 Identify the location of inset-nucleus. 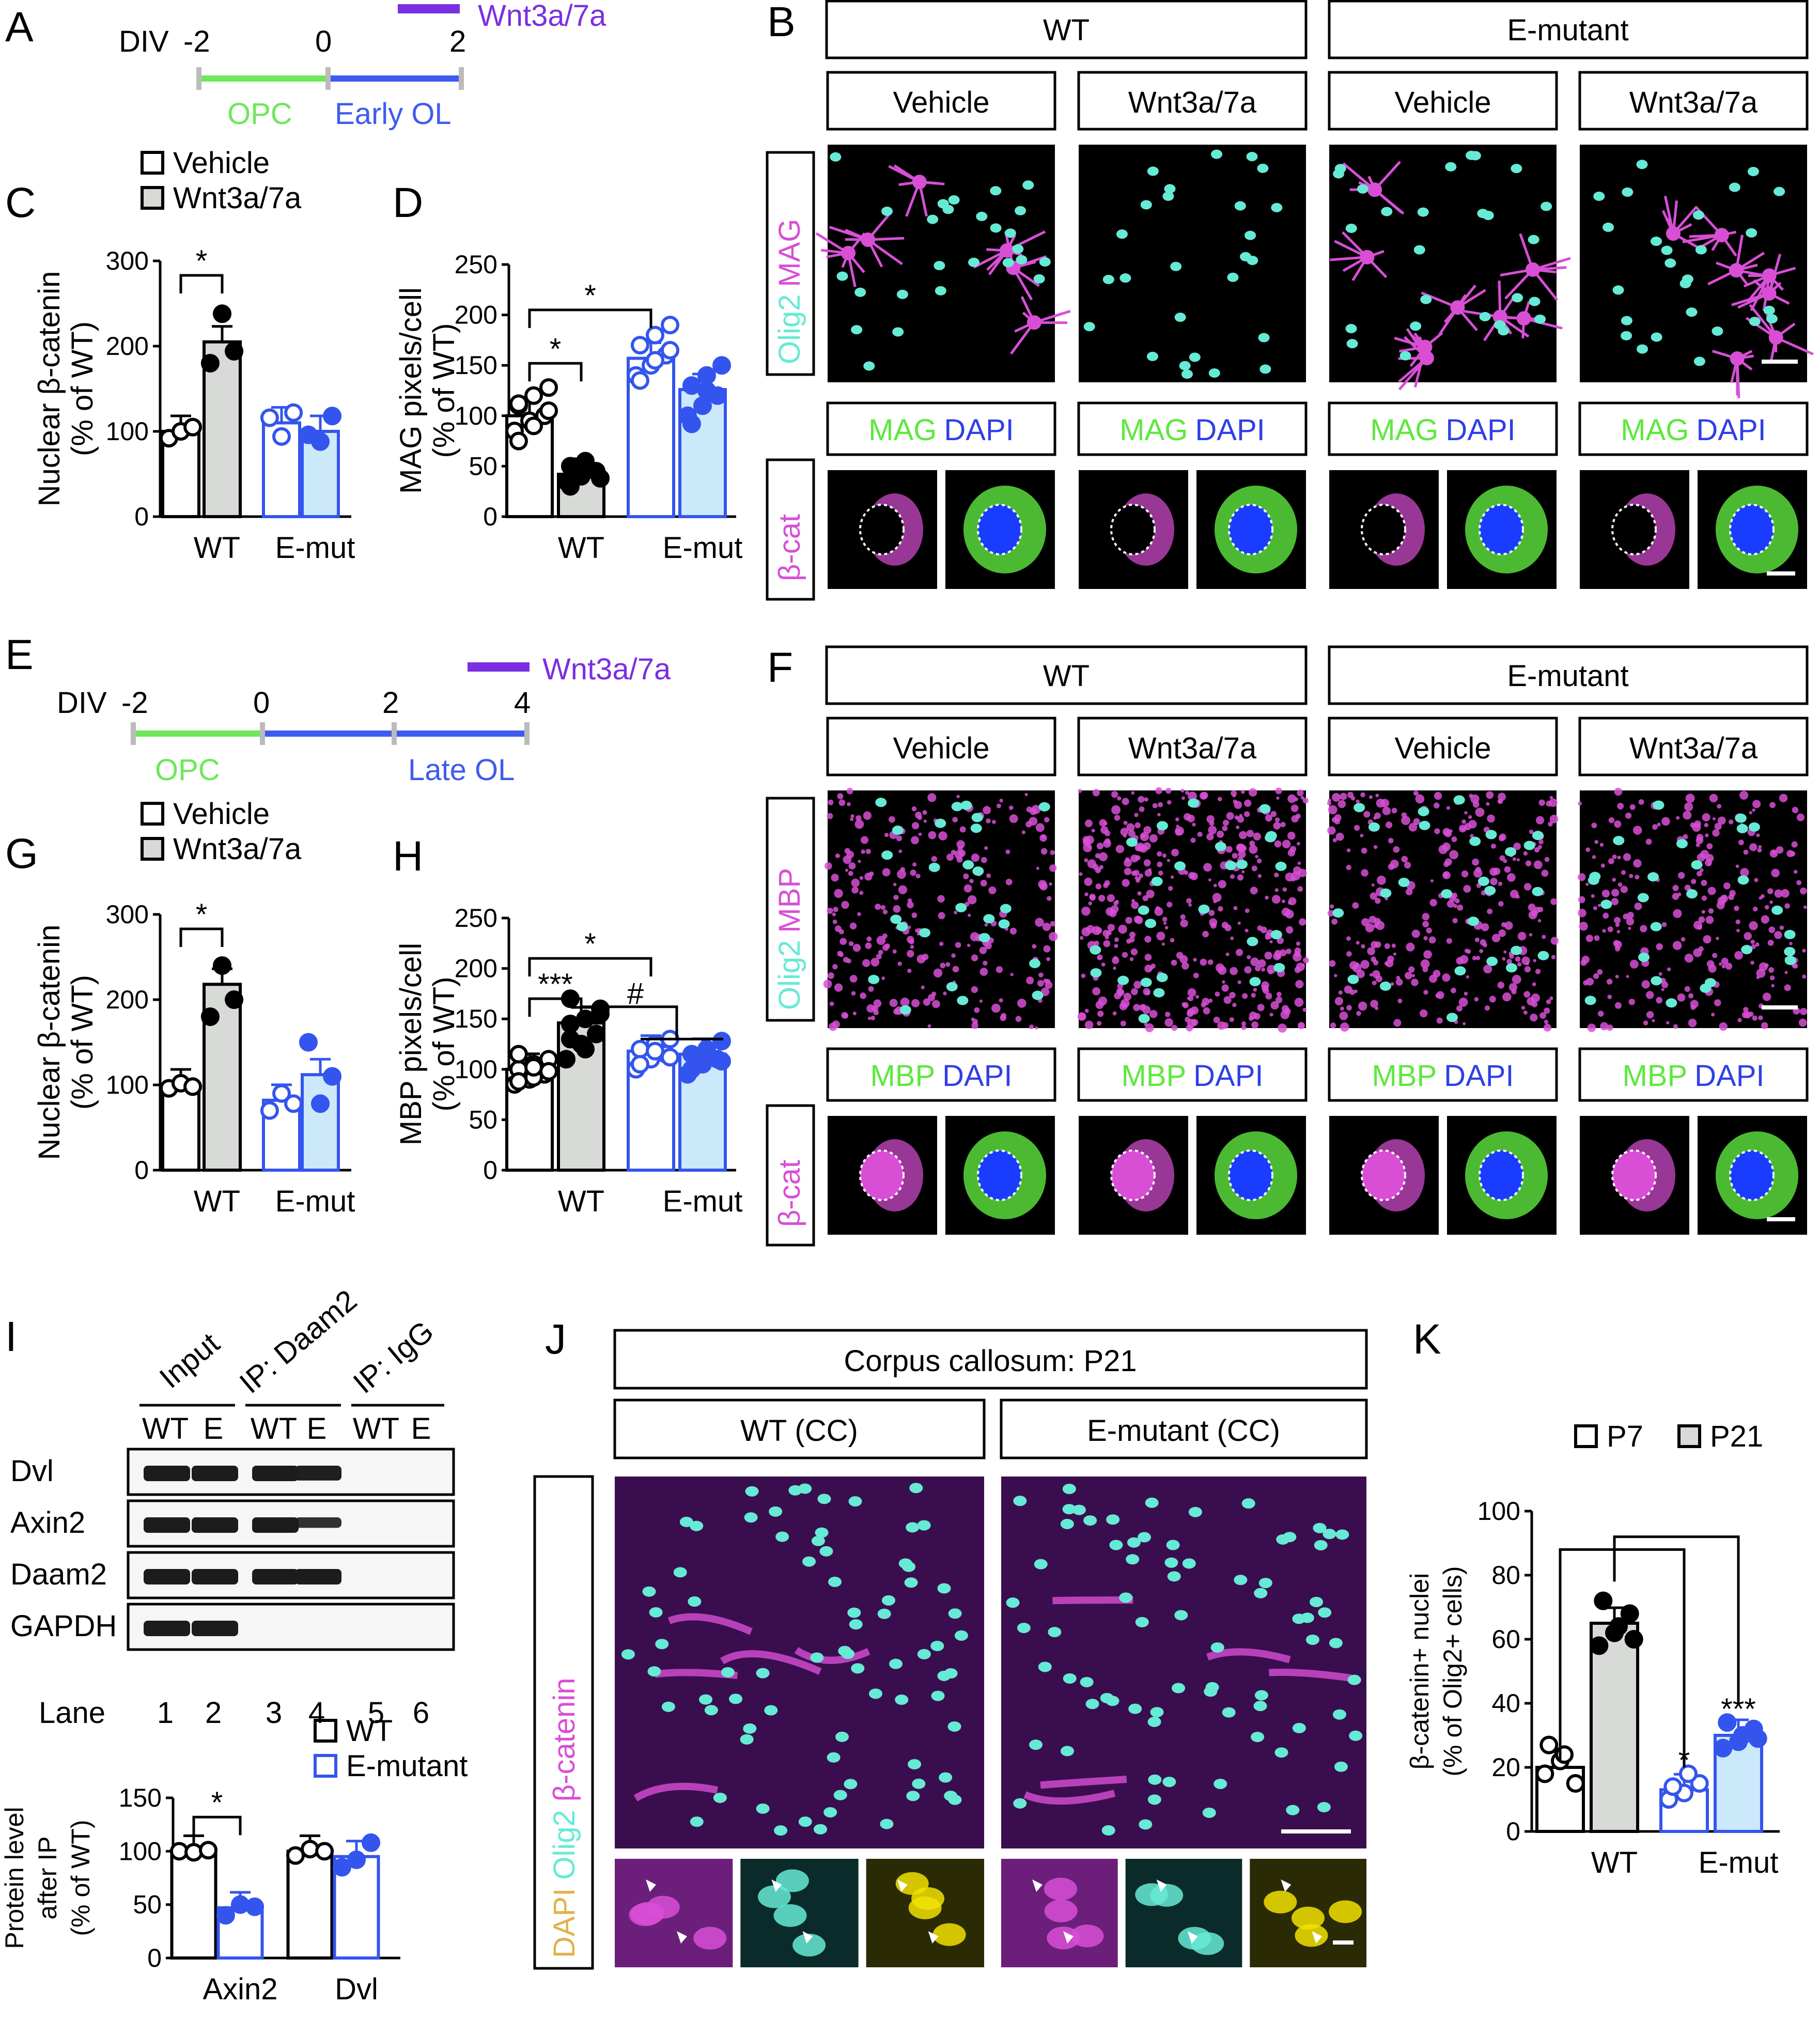
(949, 1934).